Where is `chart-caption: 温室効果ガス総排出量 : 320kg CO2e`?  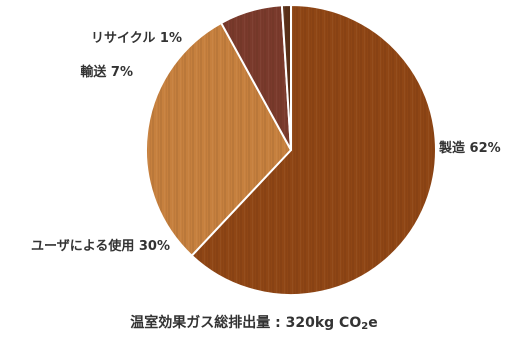 chart-caption: 温室効果ガス総排出量 : 320kg CO2e is located at coordinates (254, 322).